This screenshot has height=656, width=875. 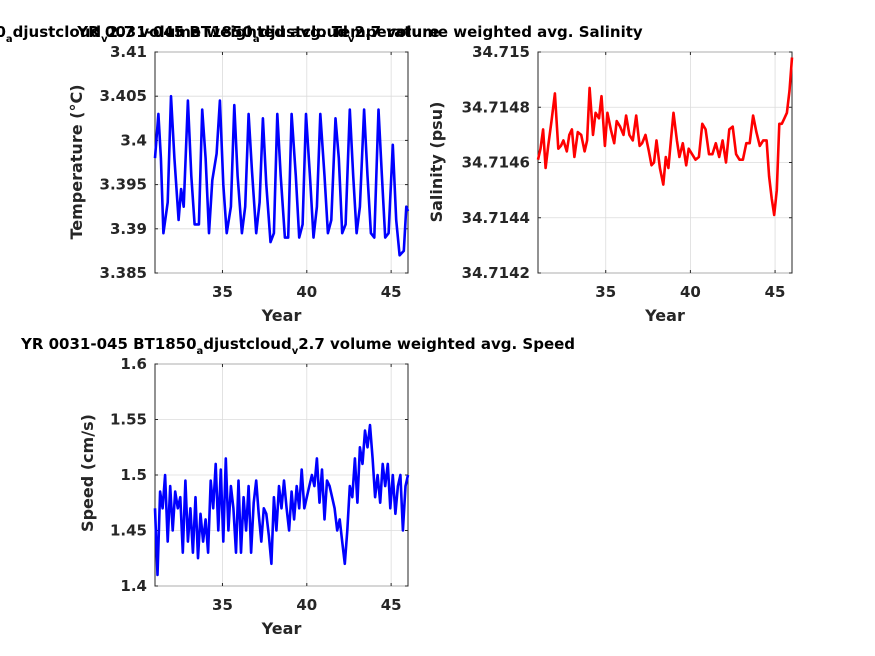 What do you see at coordinates (76, 161) in the screenshot?
I see `y-axis-label: Temperature (°C)` at bounding box center [76, 161].